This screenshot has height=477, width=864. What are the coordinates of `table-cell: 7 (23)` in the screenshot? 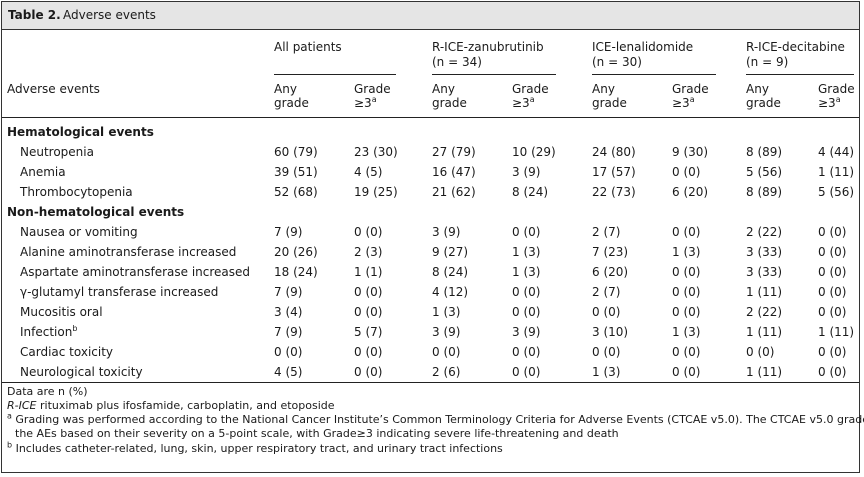 It's located at (610, 252).